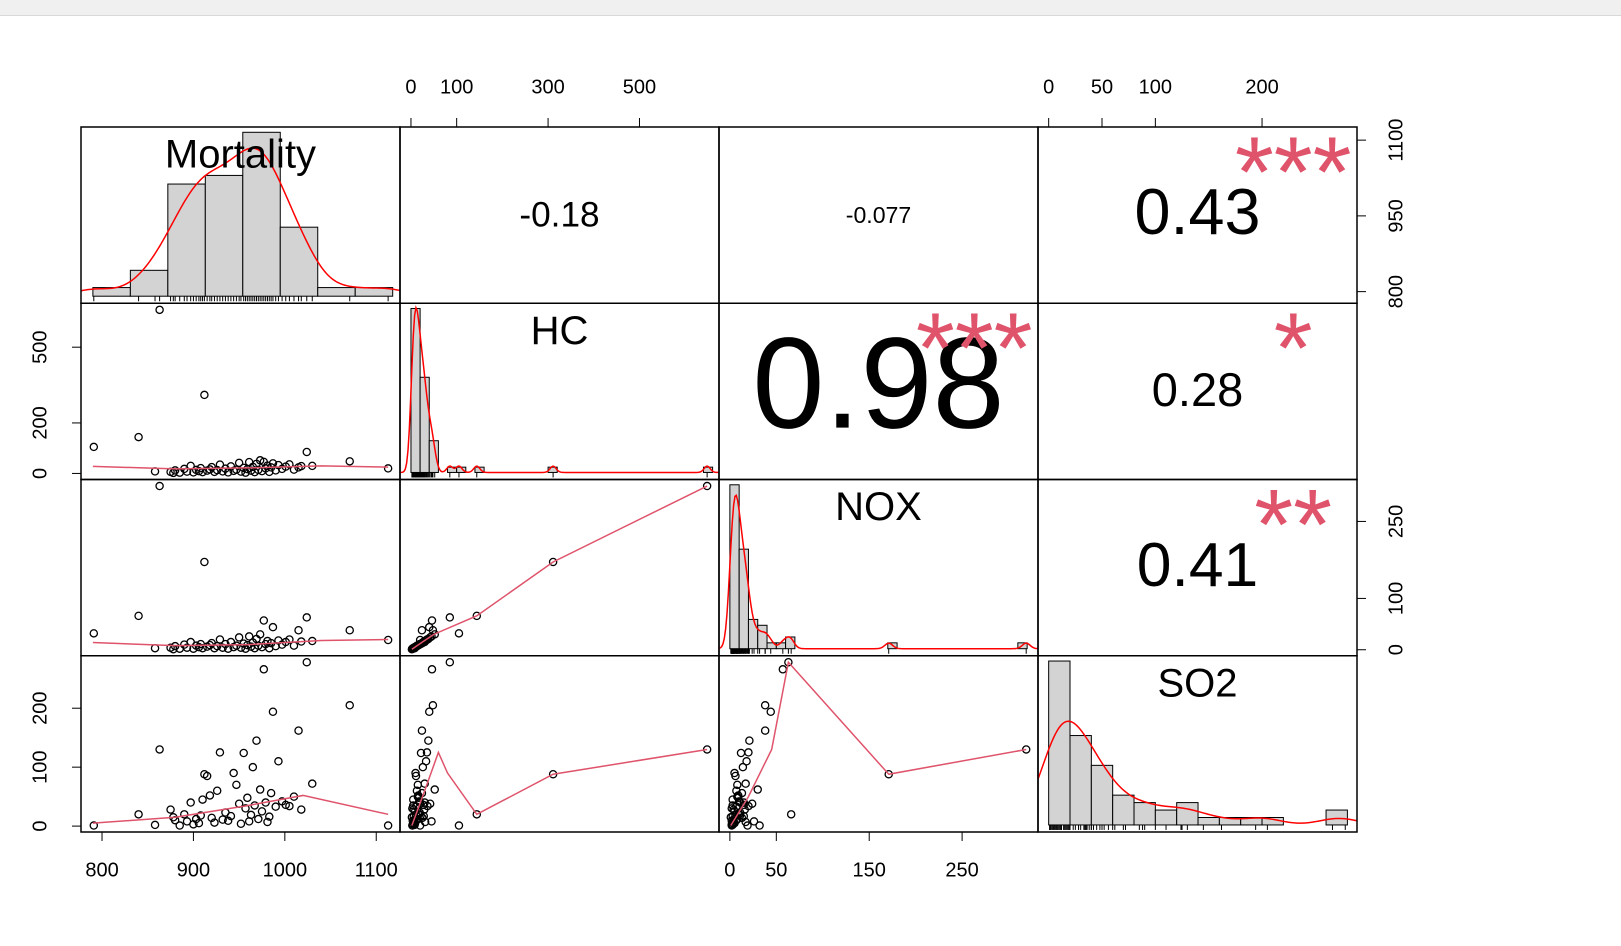  What do you see at coordinates (1396, 521) in the screenshot?
I see `y-tick-label: 250` at bounding box center [1396, 521].